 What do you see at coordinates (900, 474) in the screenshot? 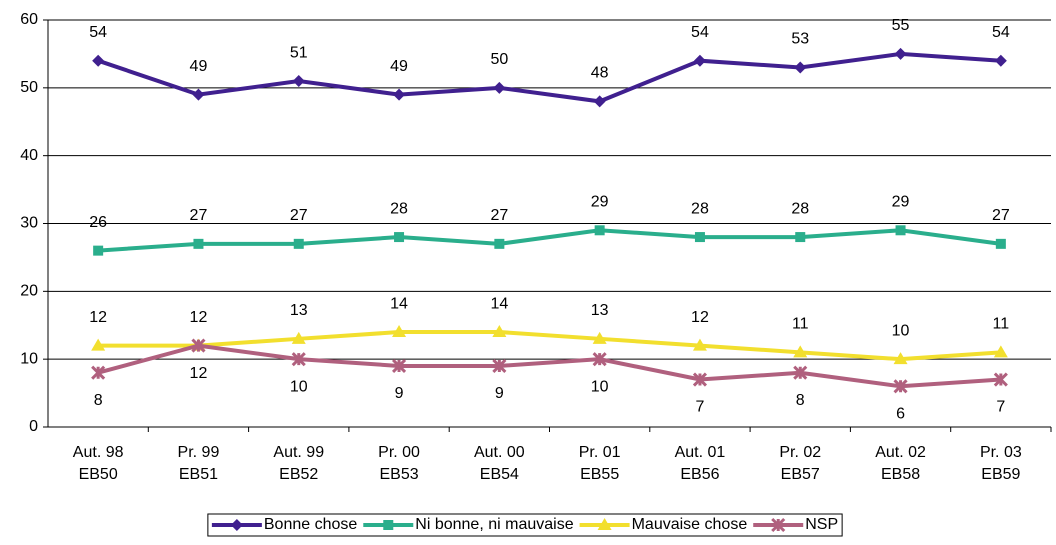
I see `x-tick-label: EB58` at bounding box center [900, 474].